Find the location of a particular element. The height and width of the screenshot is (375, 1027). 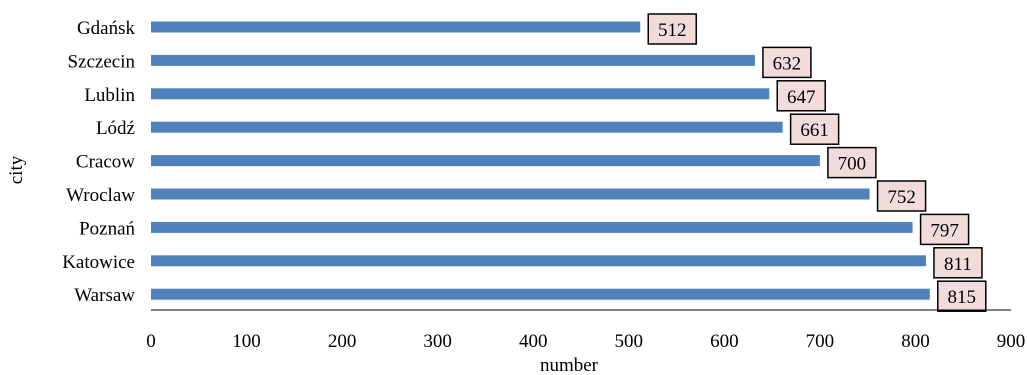

category-label-7: Katowice is located at coordinates (98, 262).